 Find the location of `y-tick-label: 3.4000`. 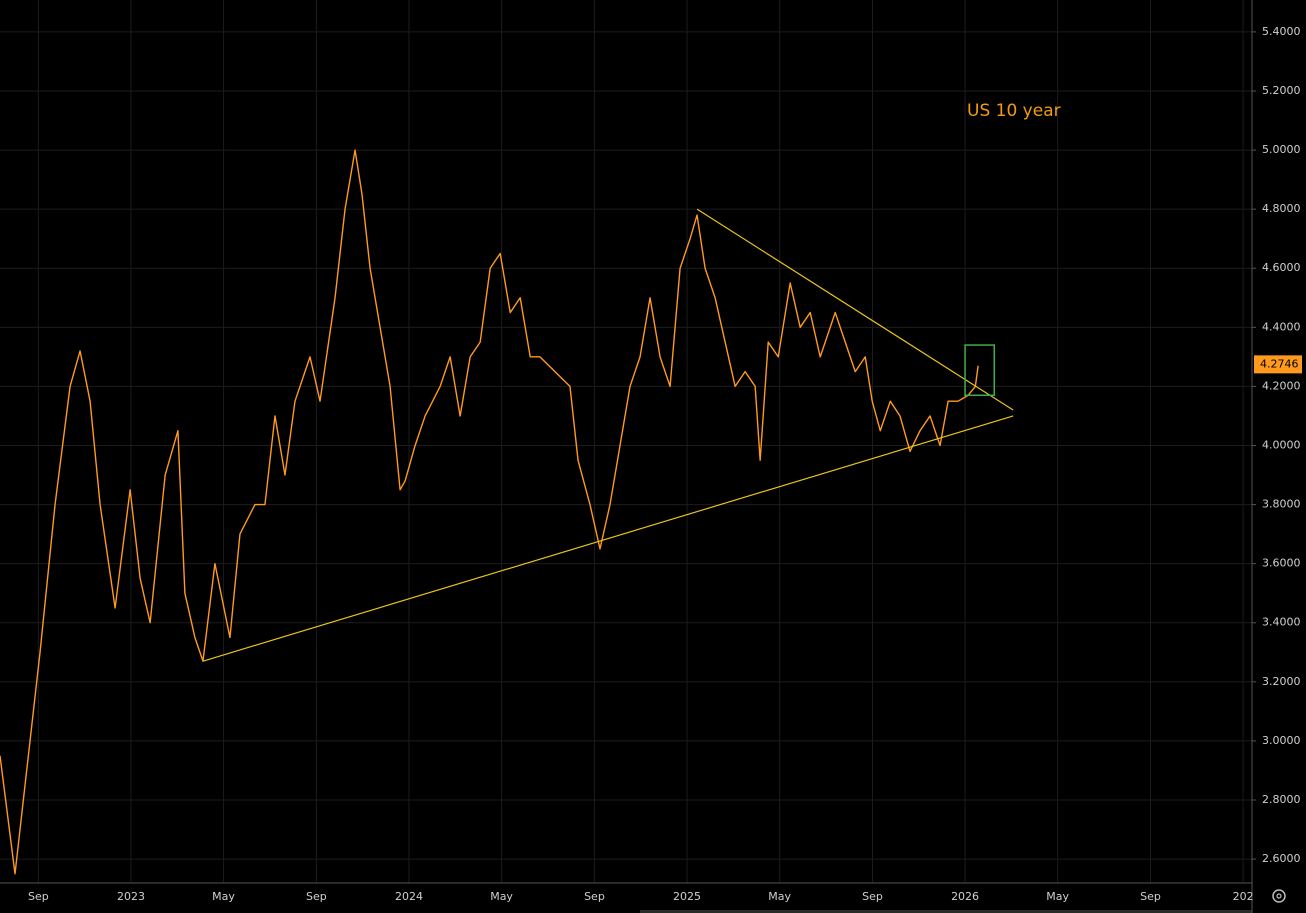

y-tick-label: 3.4000 is located at coordinates (1281, 622).